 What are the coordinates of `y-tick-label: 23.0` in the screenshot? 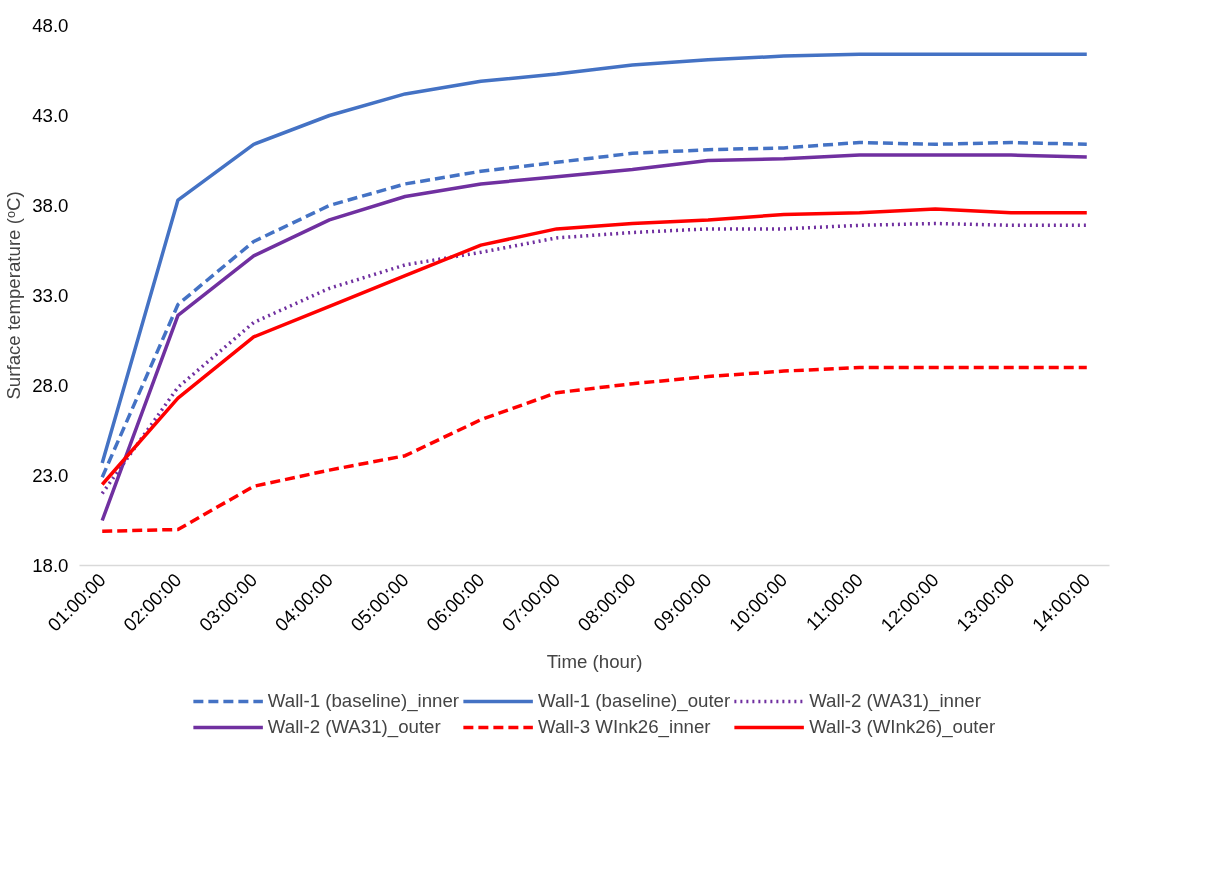 It's located at (50, 475).